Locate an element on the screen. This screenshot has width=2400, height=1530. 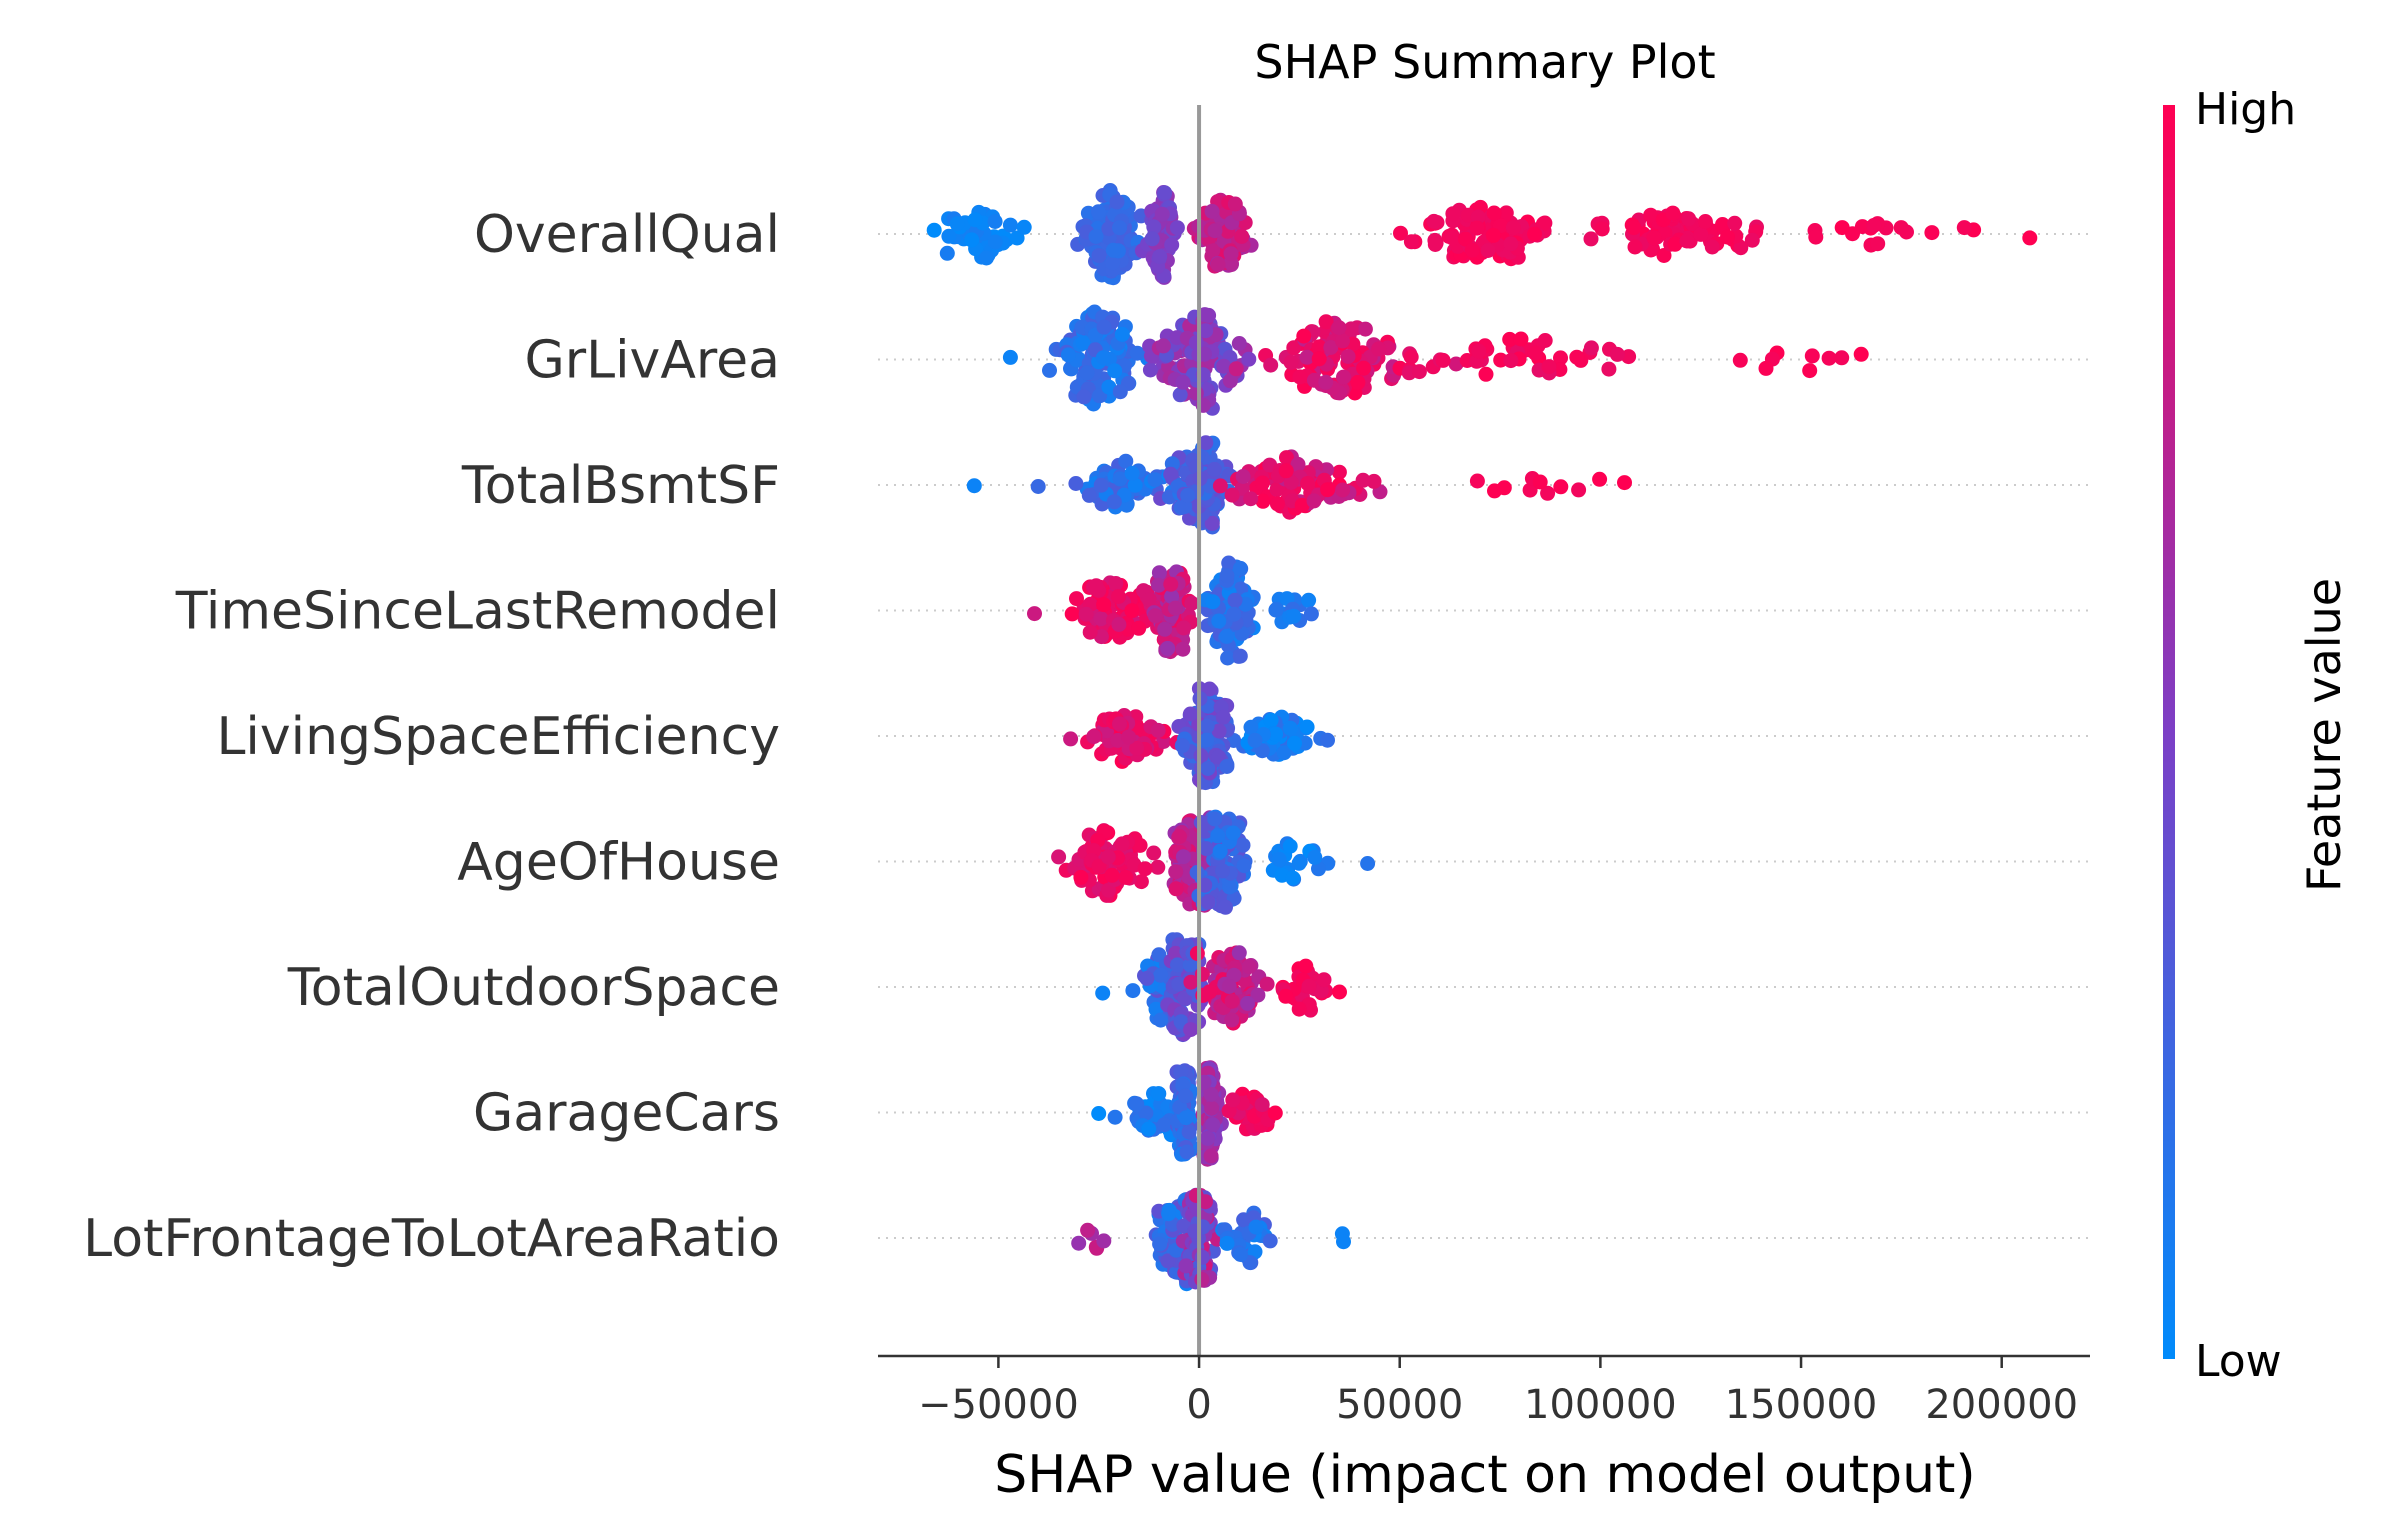
x-tick-label: 200000 is located at coordinates (2001, 1405).